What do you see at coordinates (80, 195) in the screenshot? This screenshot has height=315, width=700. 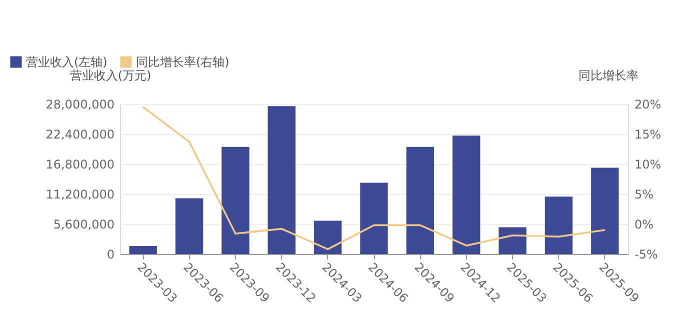 I see `y-tick-label: 11,200,000` at bounding box center [80, 195].